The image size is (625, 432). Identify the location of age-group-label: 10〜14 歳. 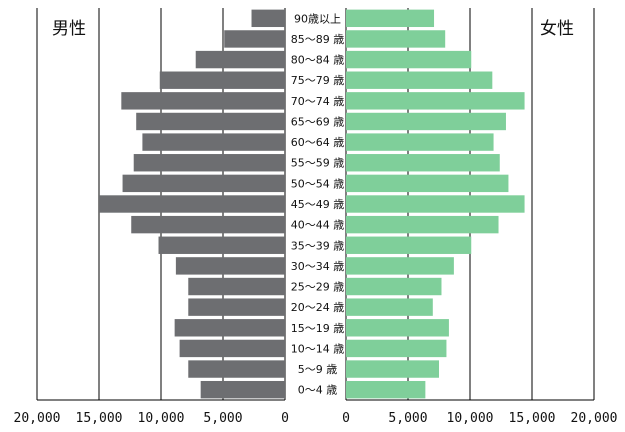
(318, 348).